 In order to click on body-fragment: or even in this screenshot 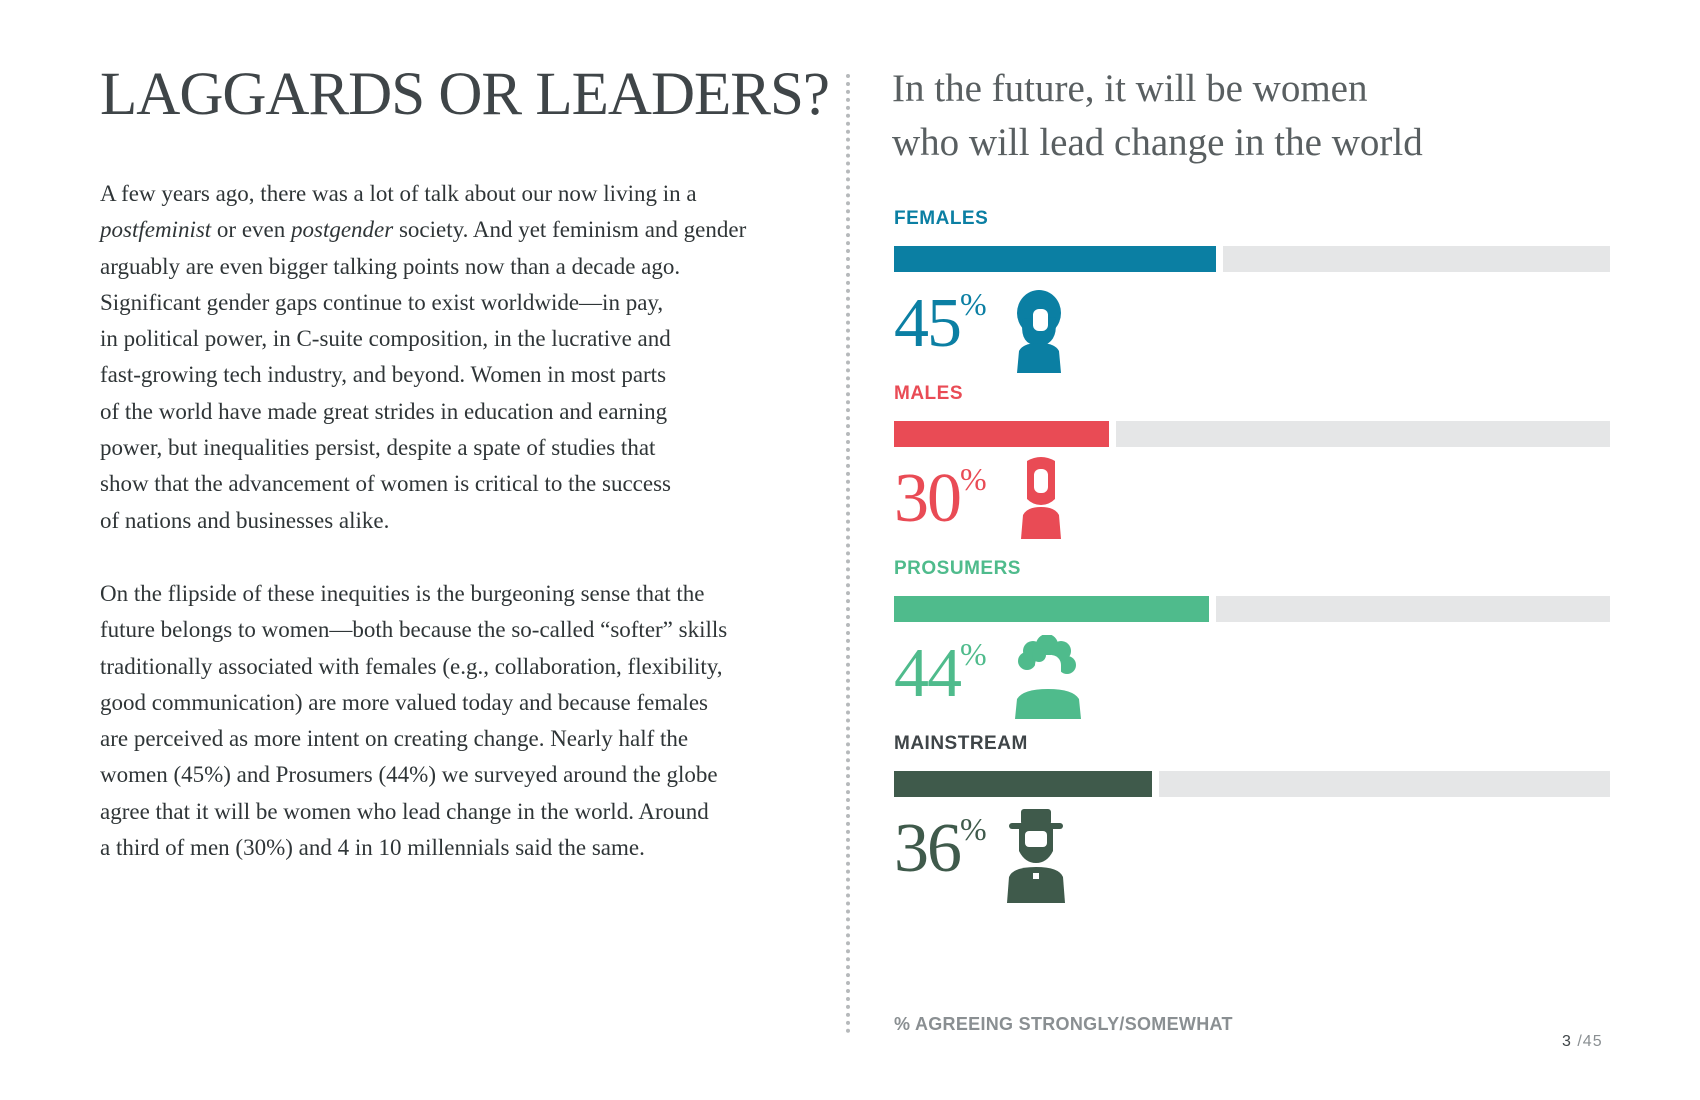, I will do `click(251, 230)`.